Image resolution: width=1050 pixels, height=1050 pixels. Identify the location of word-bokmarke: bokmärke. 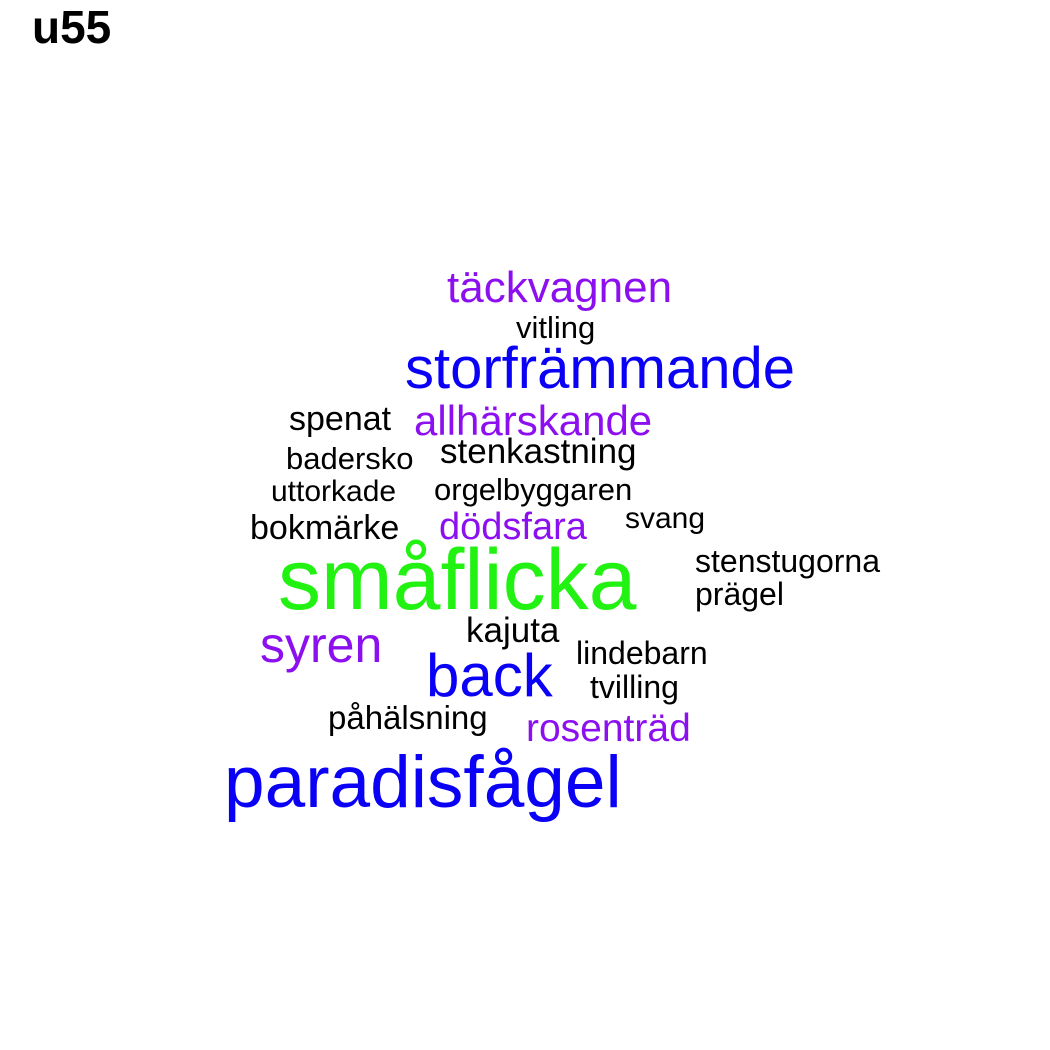
(325, 528).